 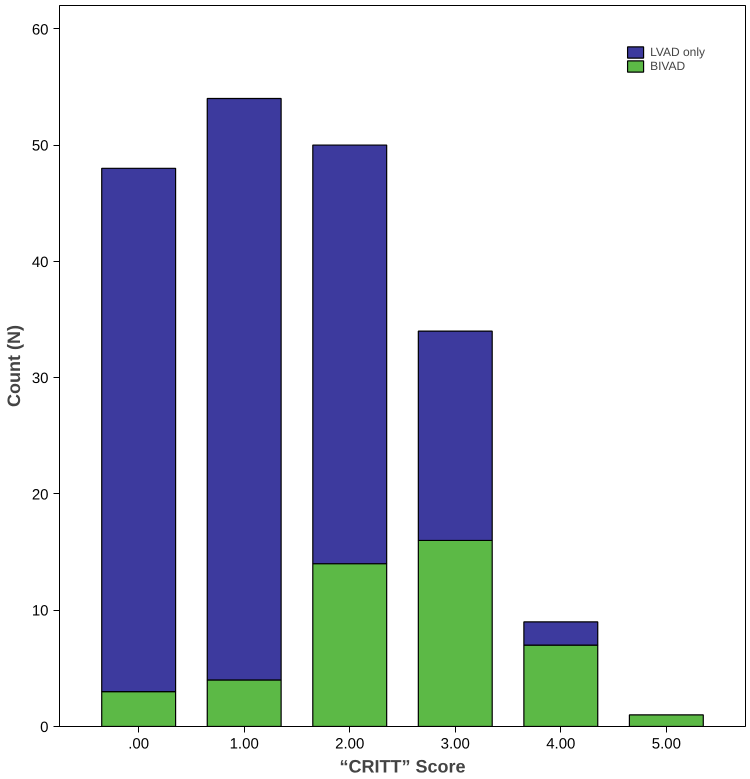 I want to click on y-tick-label: 40, so click(x=40, y=262).